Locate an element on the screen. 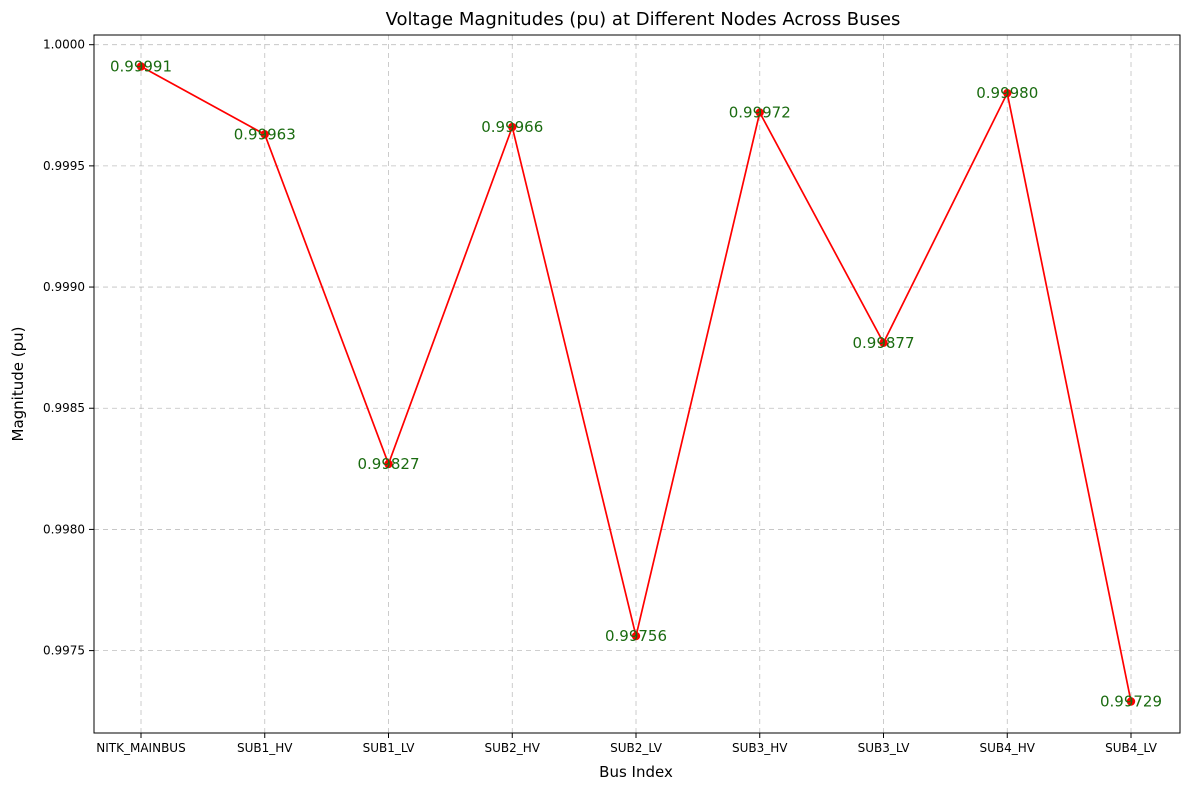 This screenshot has height=790, width=1189. data-label: 0.99966 is located at coordinates (512, 127).